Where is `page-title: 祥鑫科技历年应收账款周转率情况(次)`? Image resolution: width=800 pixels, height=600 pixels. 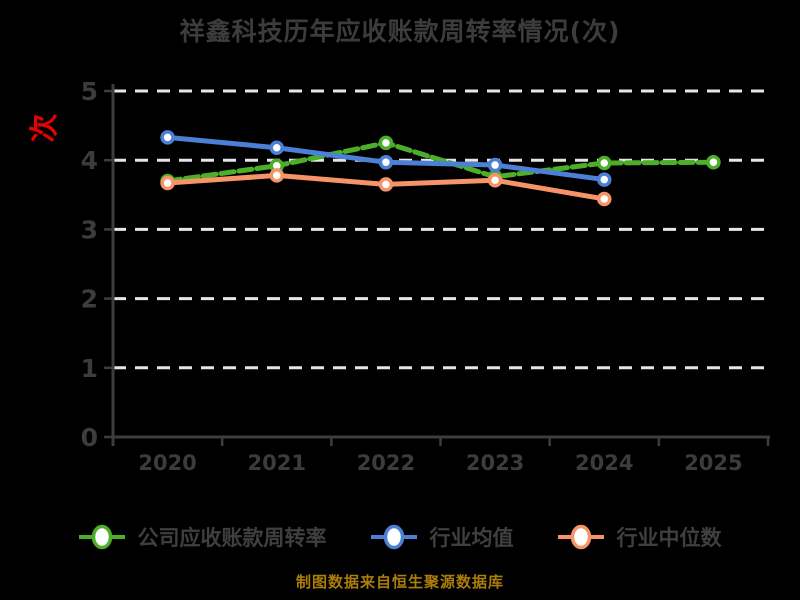
page-title: 祥鑫科技历年应收账款周转率情况(次) is located at coordinates (400, 31).